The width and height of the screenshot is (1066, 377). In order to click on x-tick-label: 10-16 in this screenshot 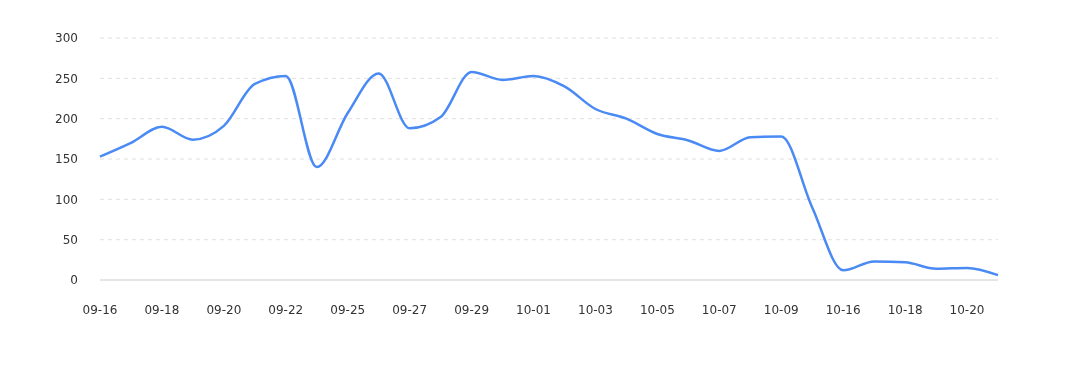, I will do `click(843, 310)`.